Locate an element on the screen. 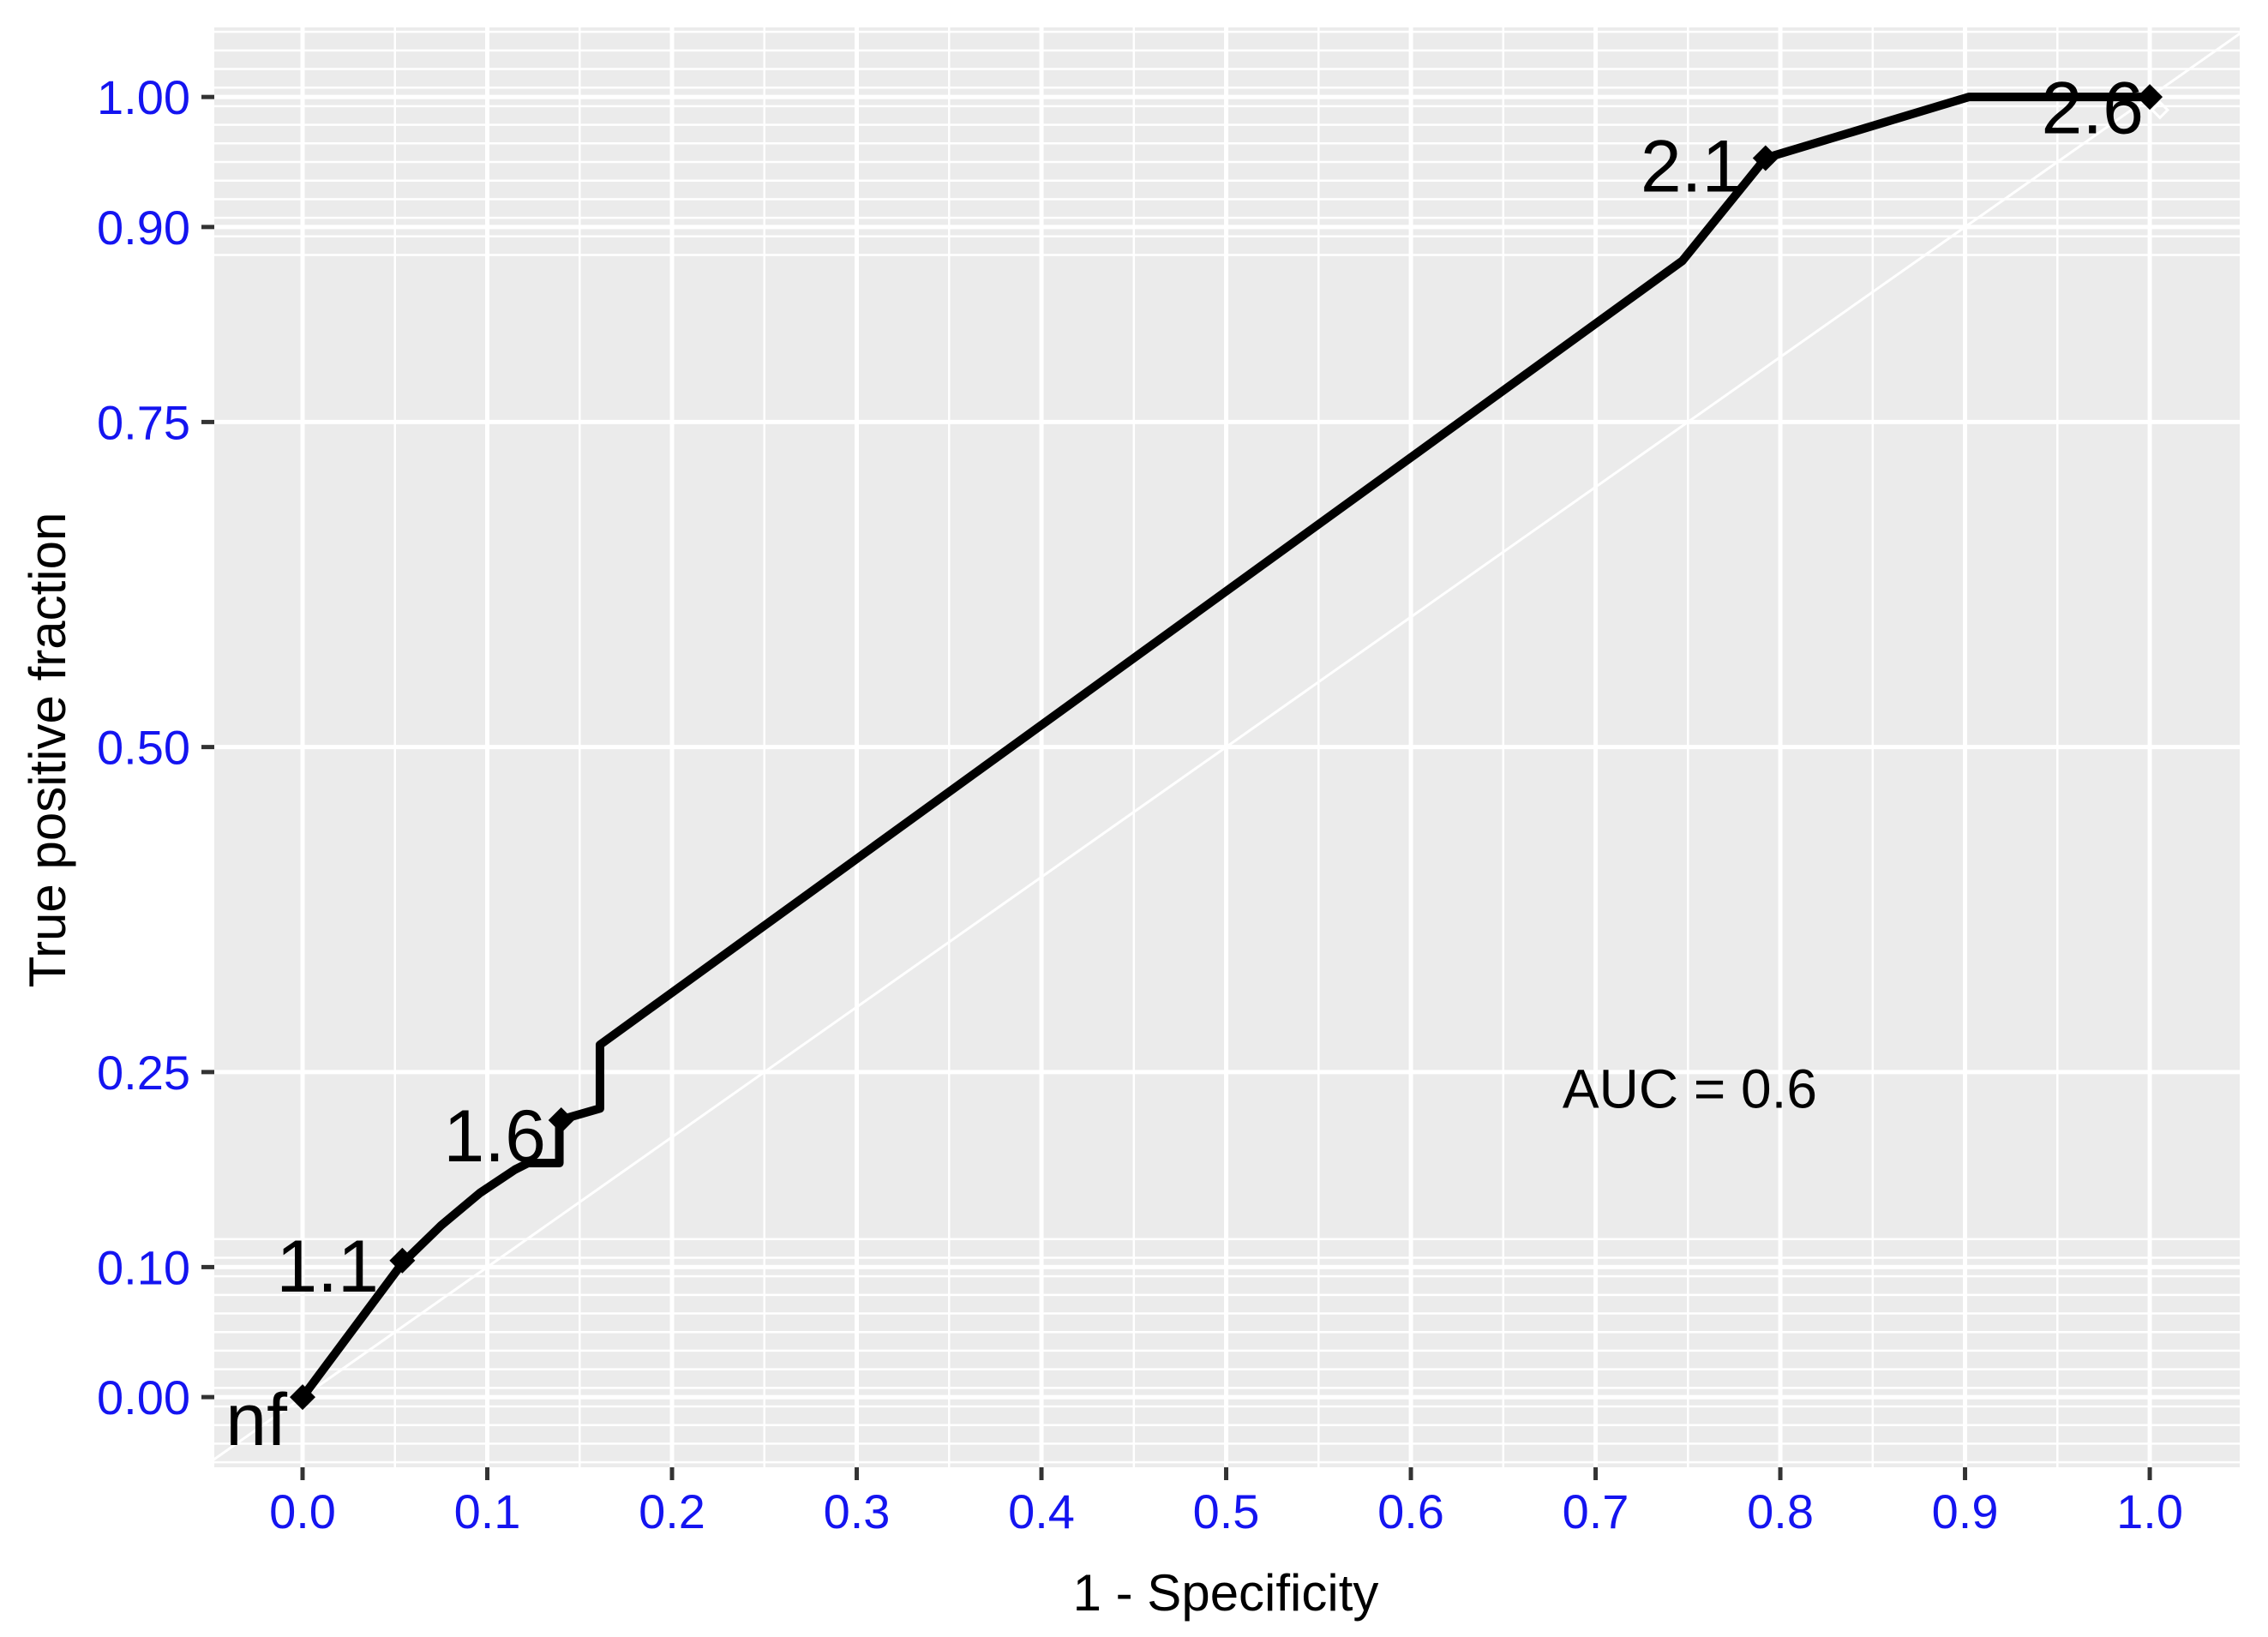 This screenshot has height=1637, width=2268. x-tick-label: 0.6 is located at coordinates (1410, 1511).